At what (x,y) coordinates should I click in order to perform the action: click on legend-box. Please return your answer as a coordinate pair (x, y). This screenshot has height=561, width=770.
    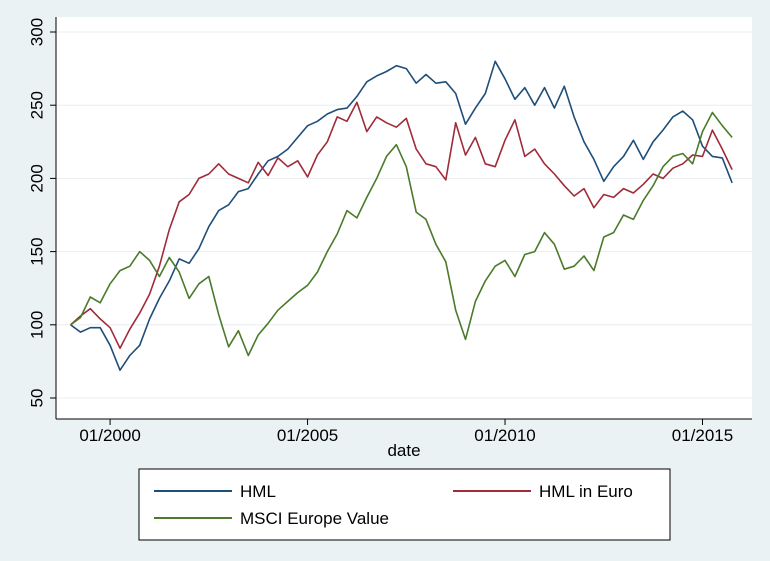
    Looking at the image, I should click on (404, 504).